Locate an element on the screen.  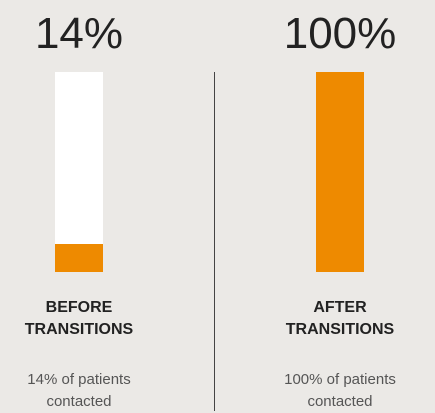
description: 100% of patients contacted is located at coordinates (340, 390).